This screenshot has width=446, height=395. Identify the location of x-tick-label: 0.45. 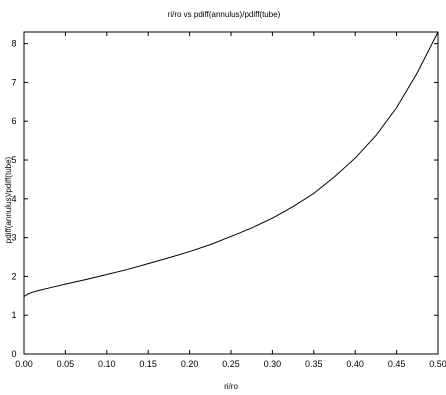
(397, 364).